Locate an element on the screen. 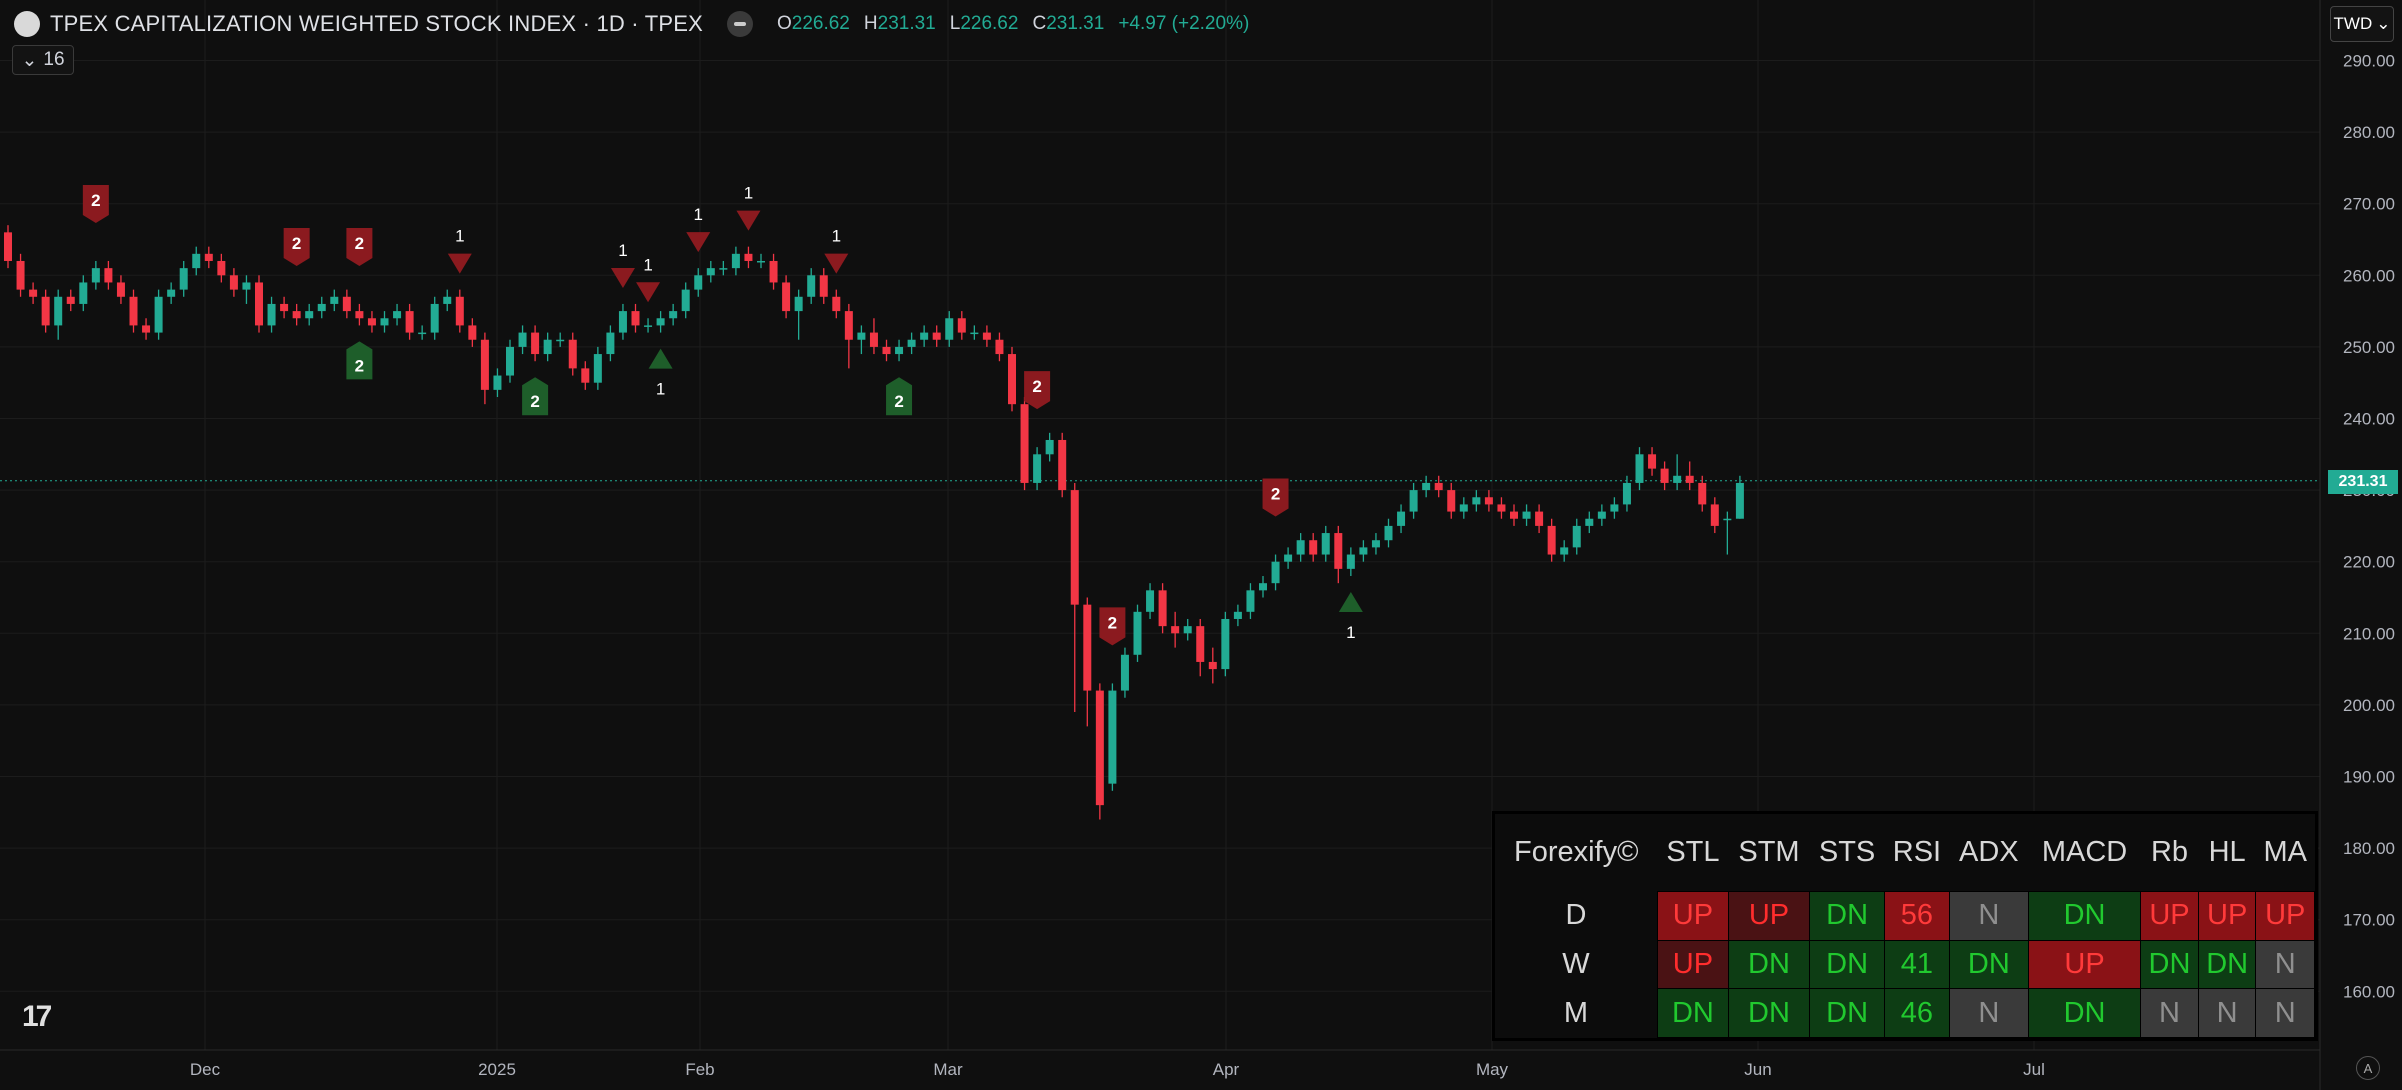  time-tick-label: Feb is located at coordinates (699, 1069).